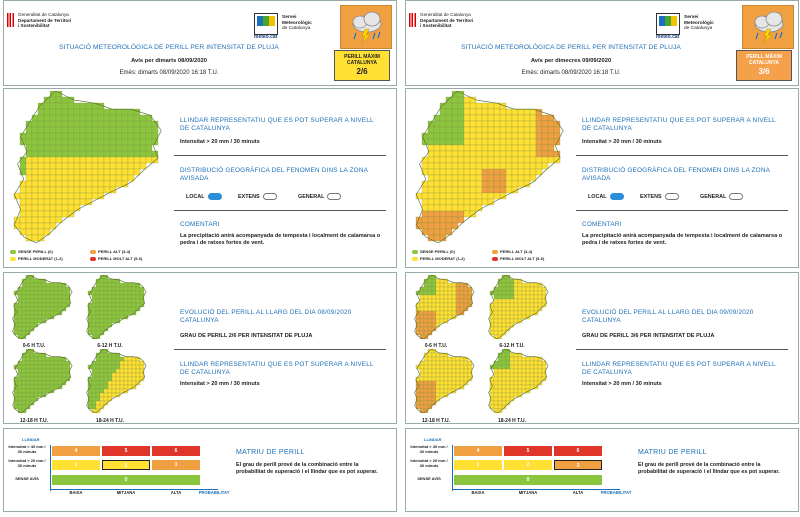  What do you see at coordinates (764, 57) in the screenshot?
I see `max-danger-label-1: PERILL MÀXIM` at bounding box center [764, 57].